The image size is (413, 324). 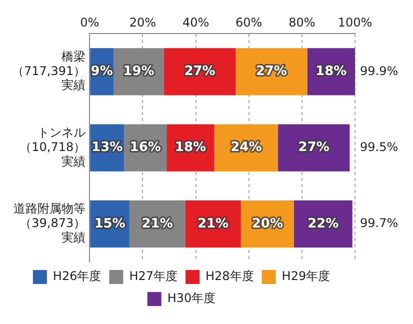 I want to click on x-tick-label: 0%, so click(x=90, y=23).